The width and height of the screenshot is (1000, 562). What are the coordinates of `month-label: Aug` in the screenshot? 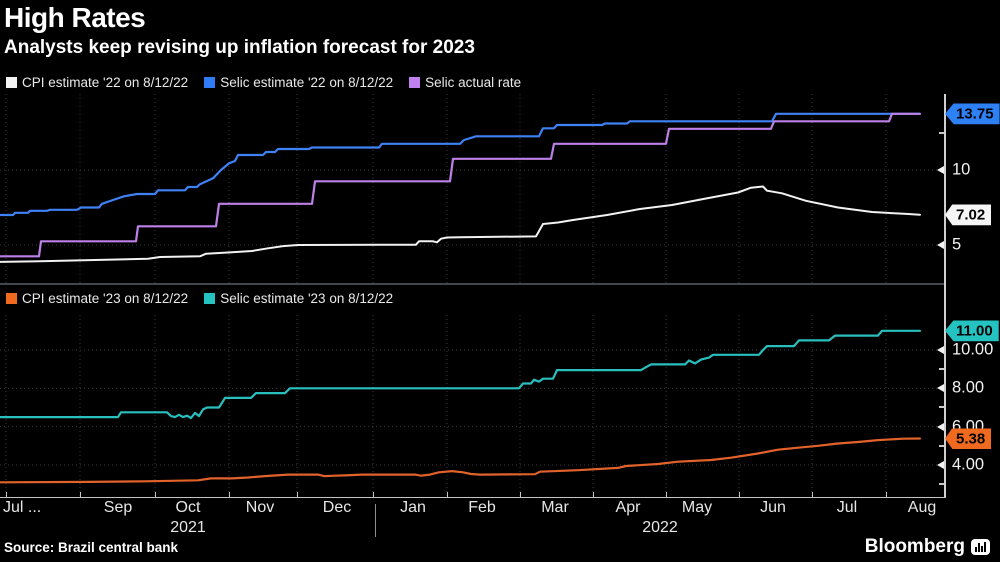 It's located at (922, 507).